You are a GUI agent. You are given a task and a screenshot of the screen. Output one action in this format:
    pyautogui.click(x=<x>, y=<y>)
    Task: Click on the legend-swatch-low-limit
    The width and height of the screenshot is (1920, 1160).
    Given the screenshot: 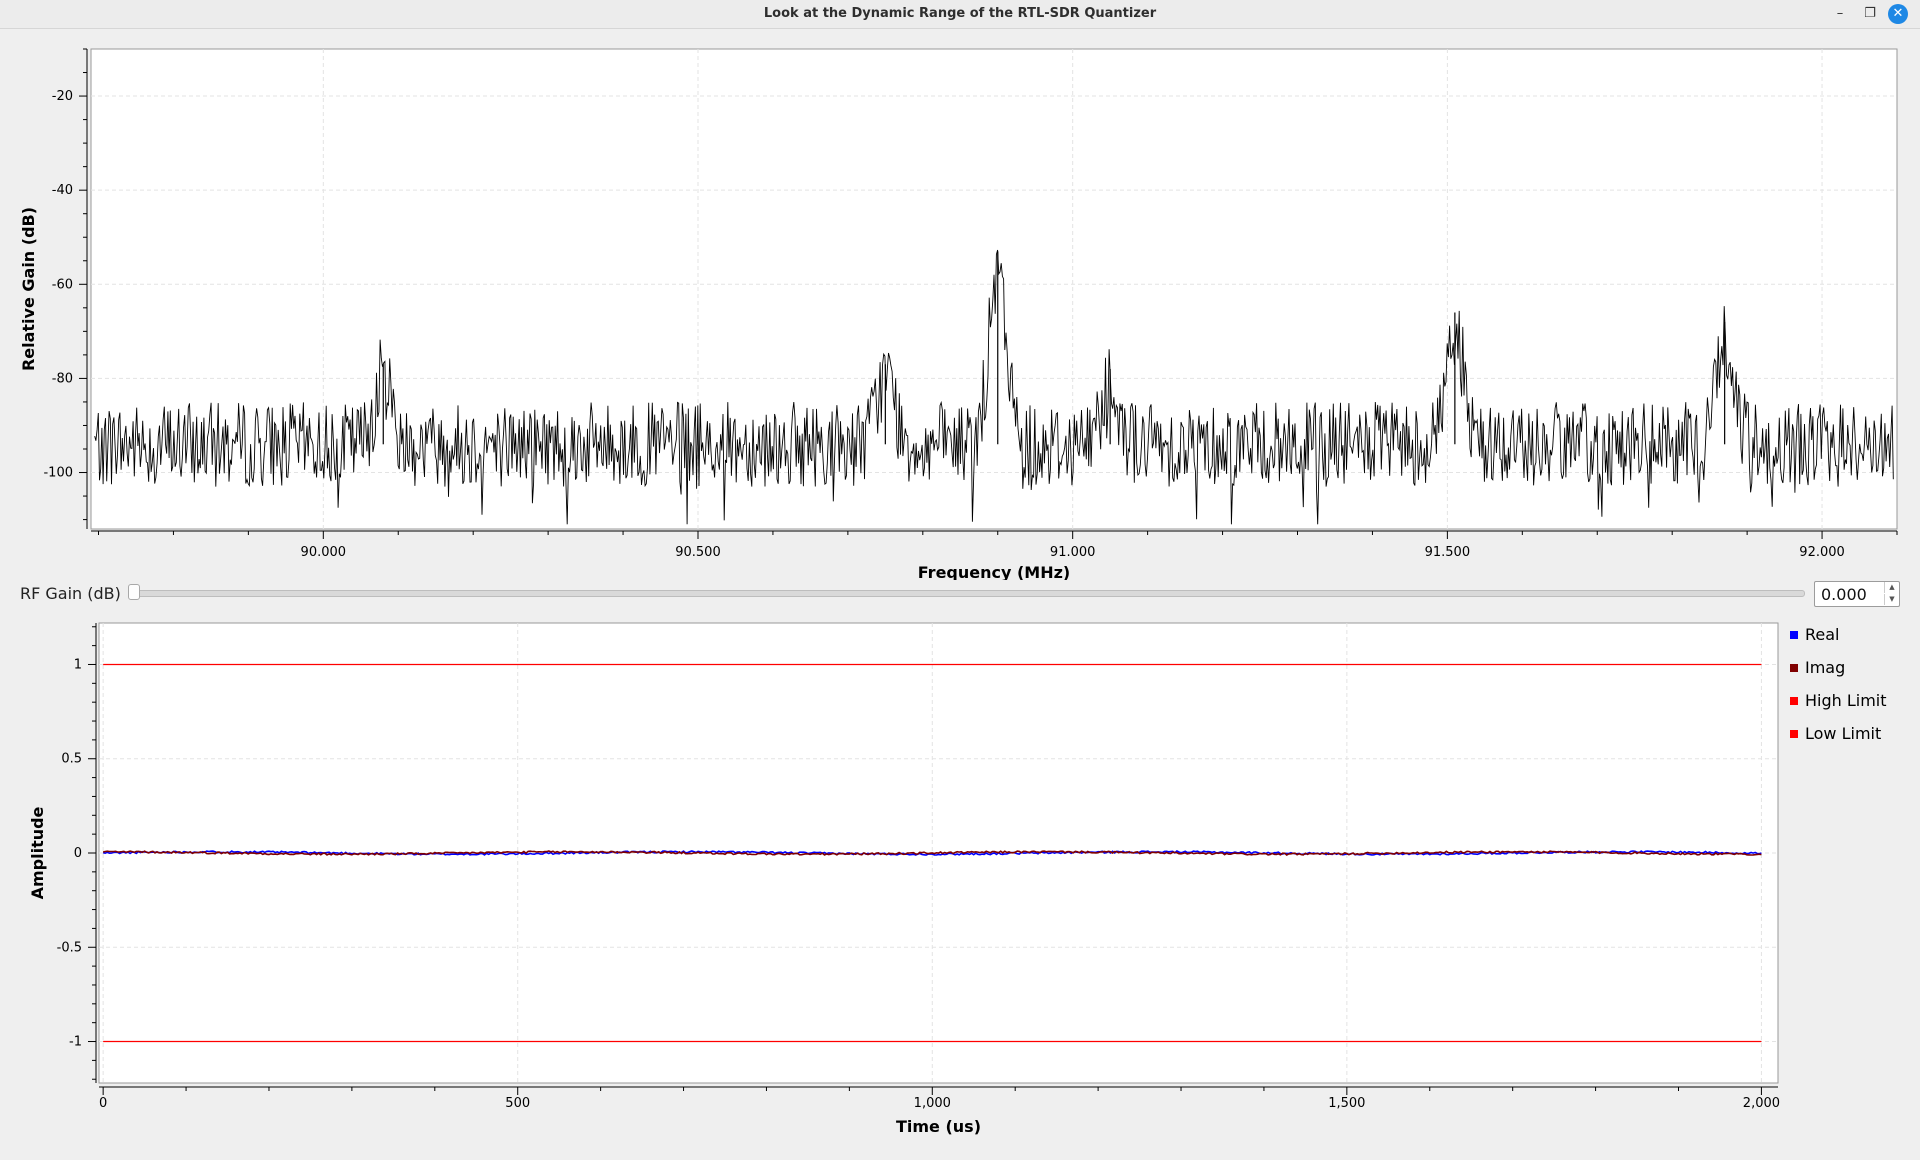 What is the action you would take?
    pyautogui.click(x=1794, y=734)
    